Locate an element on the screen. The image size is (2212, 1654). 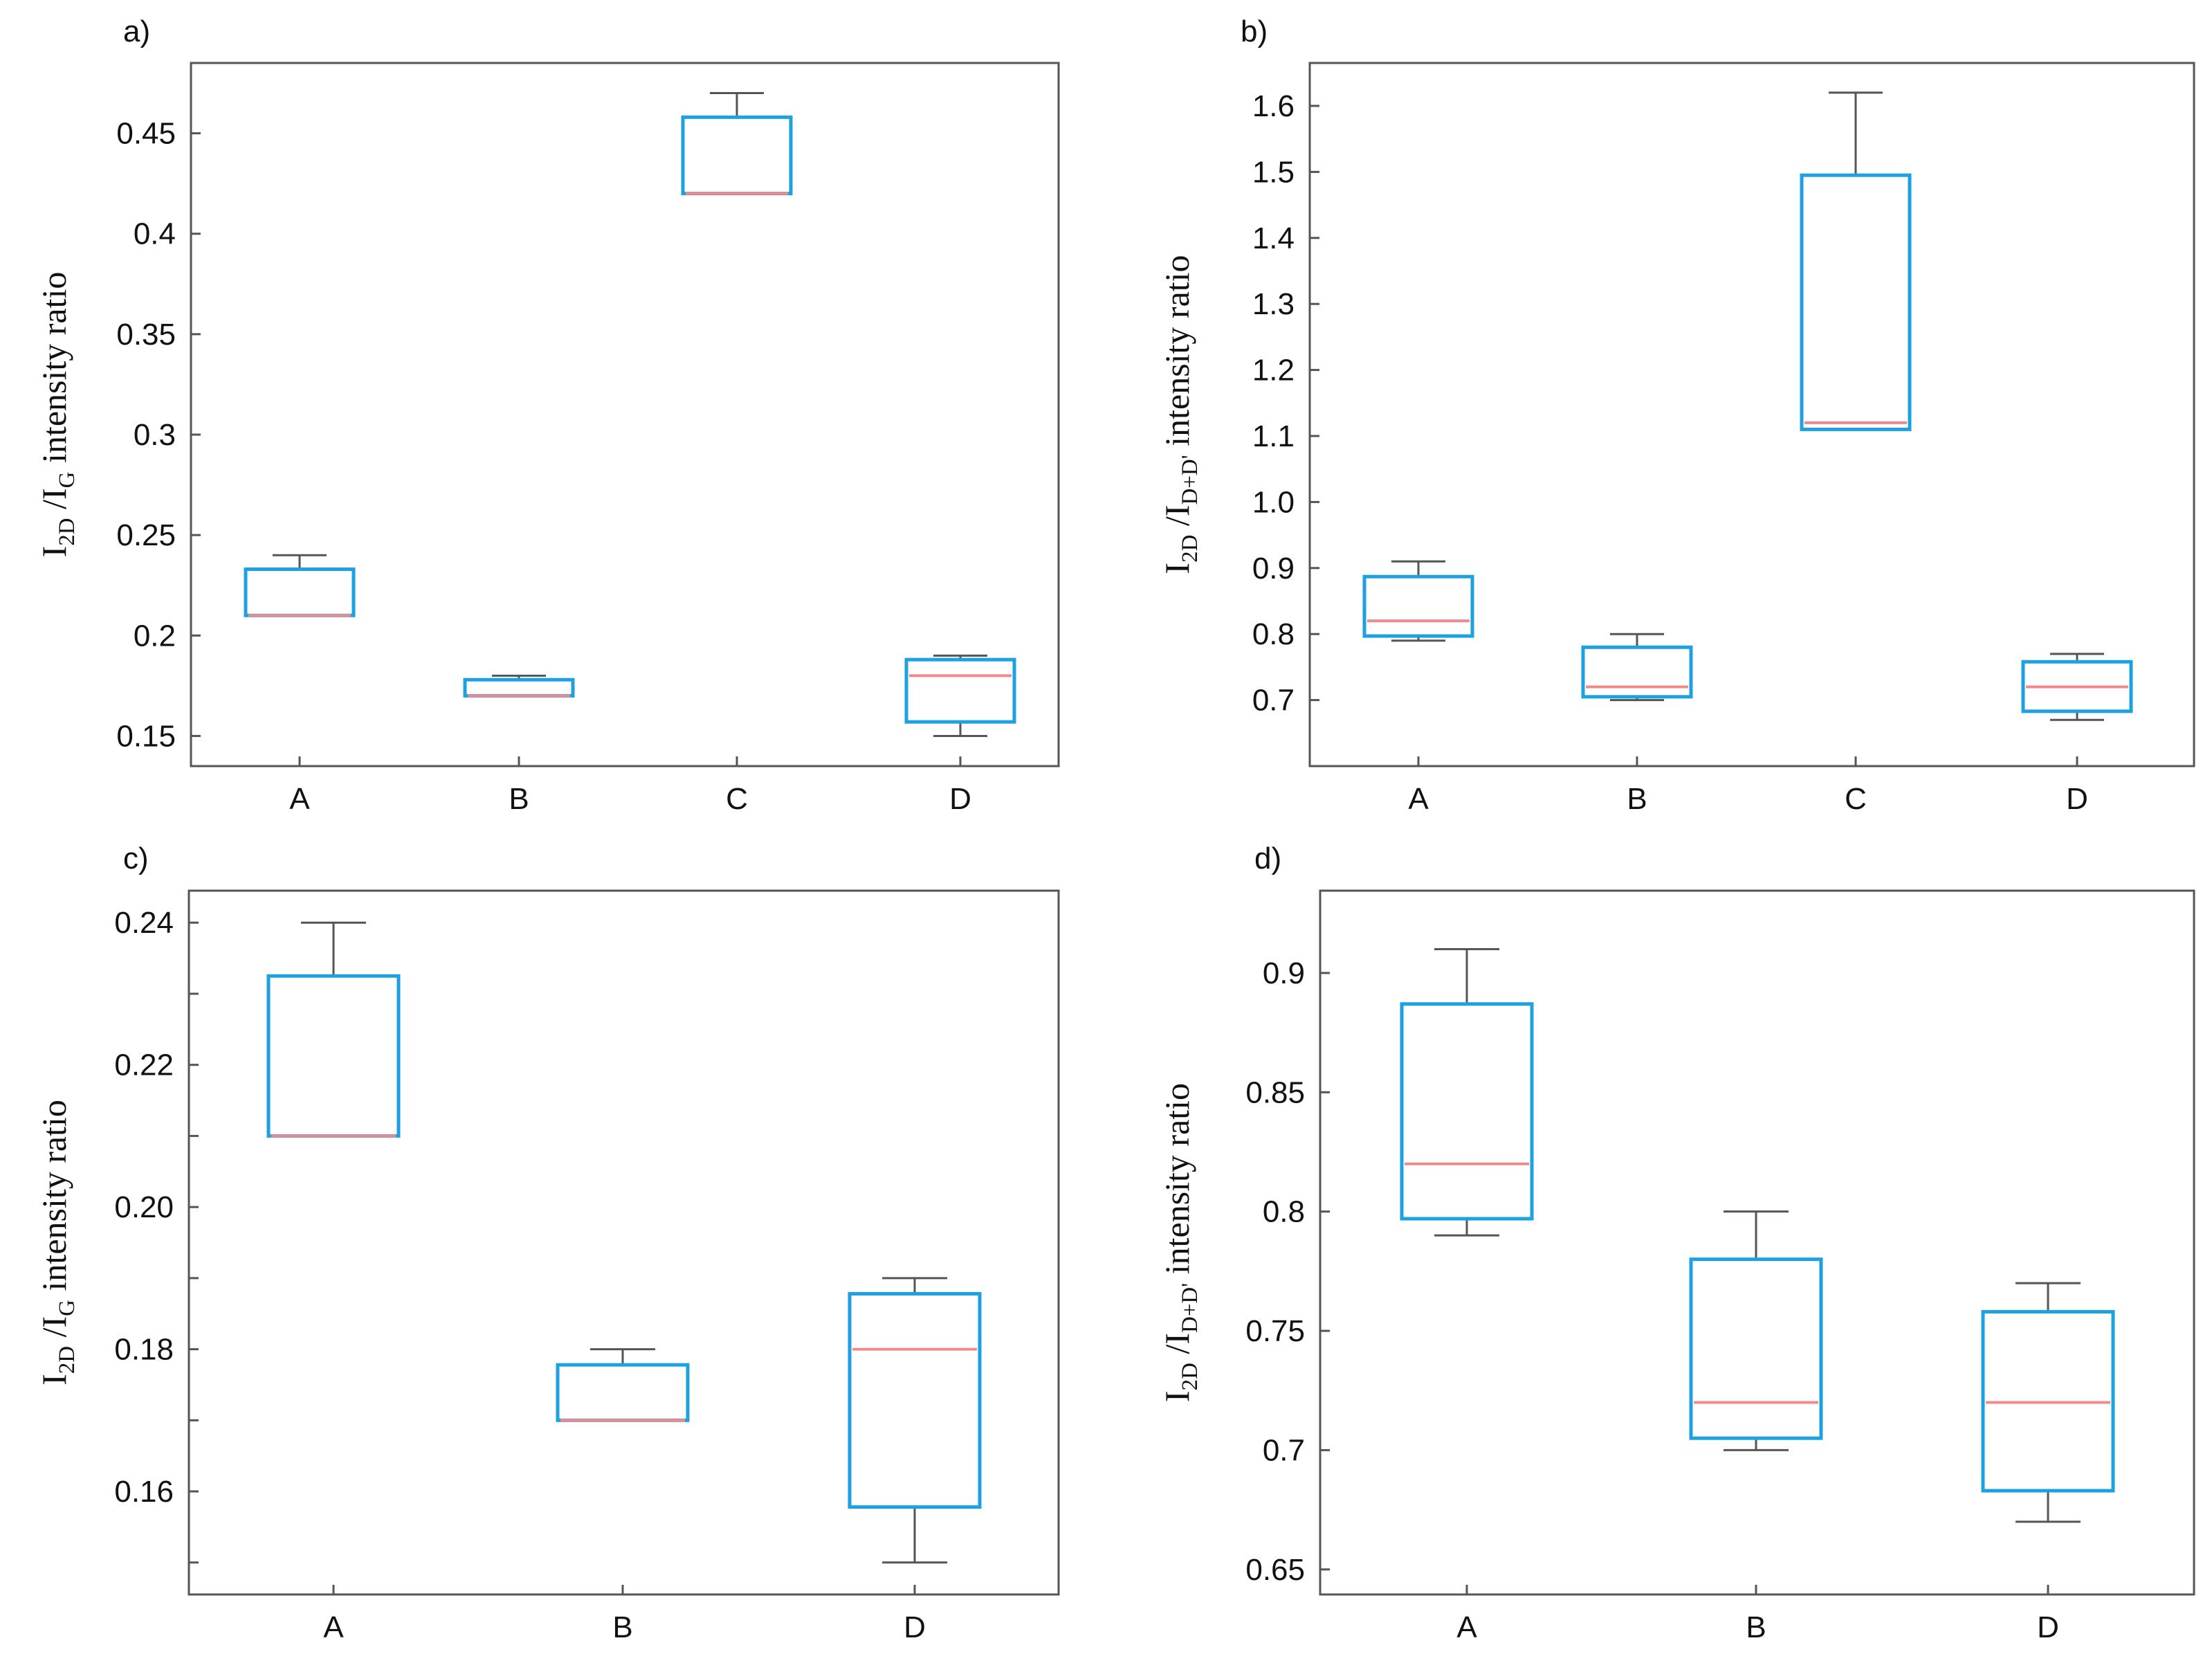
panel-label: c) is located at coordinates (136, 858).